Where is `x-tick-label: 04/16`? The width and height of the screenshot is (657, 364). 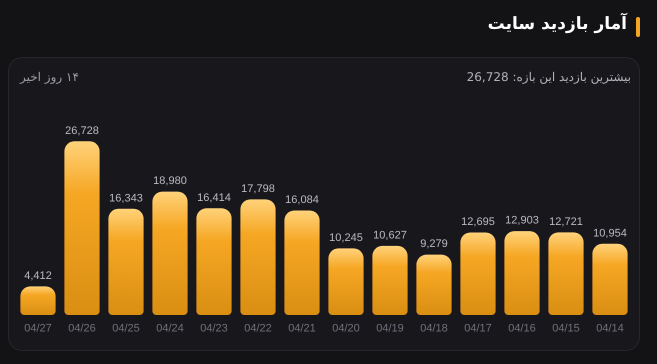
x-tick-label: 04/16 is located at coordinates (522, 328).